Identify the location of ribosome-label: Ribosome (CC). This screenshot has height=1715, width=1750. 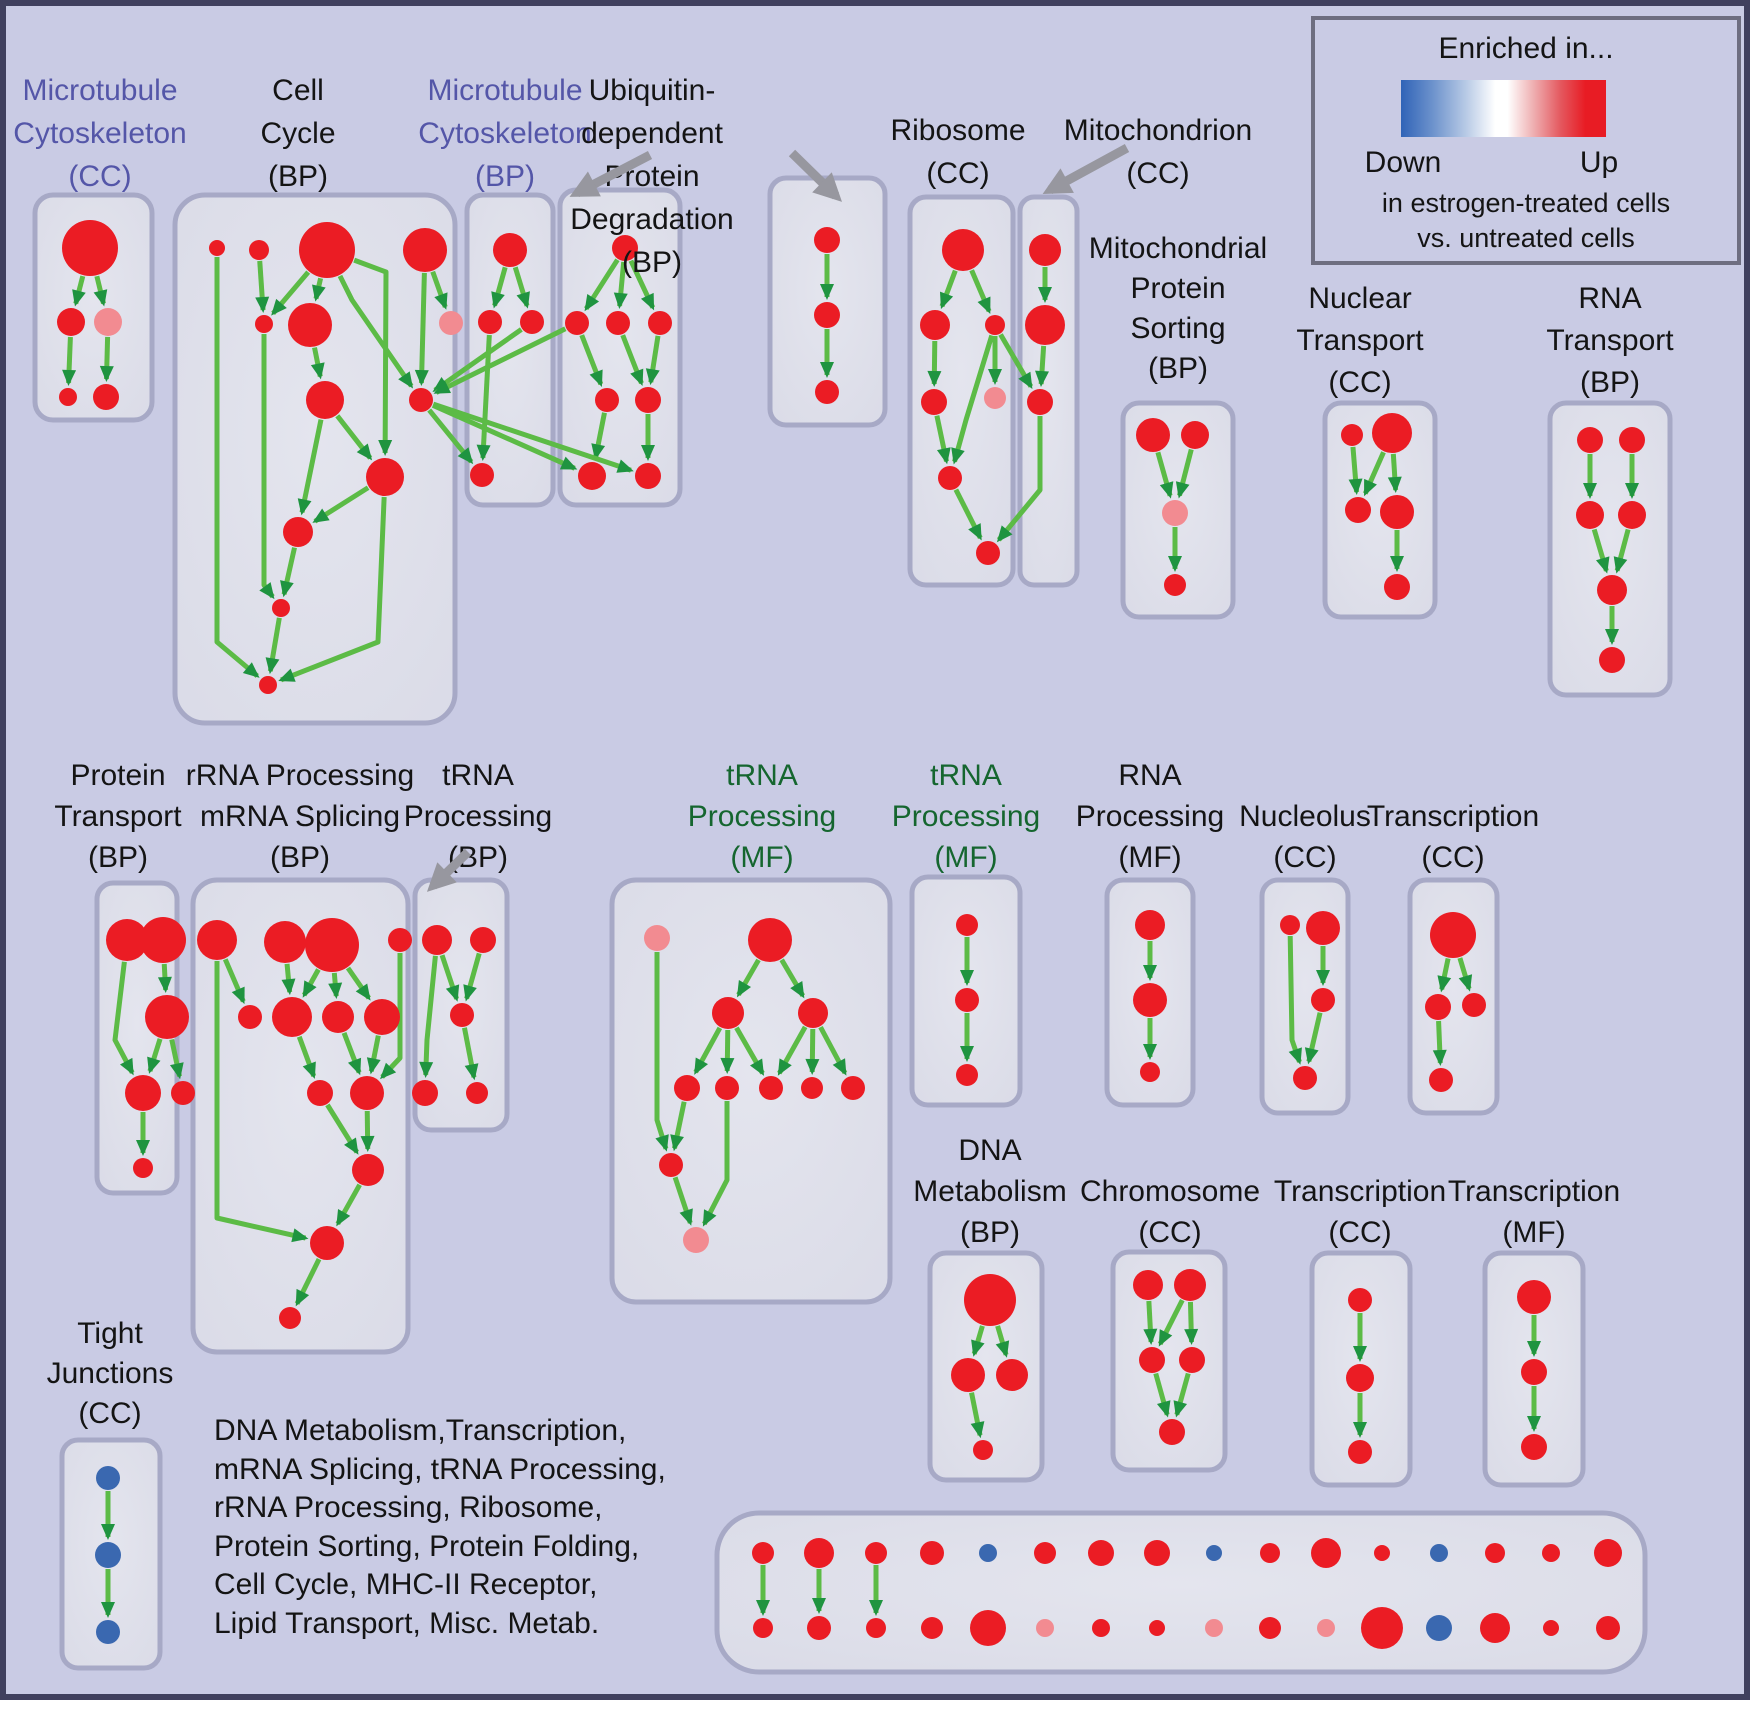
(957, 152).